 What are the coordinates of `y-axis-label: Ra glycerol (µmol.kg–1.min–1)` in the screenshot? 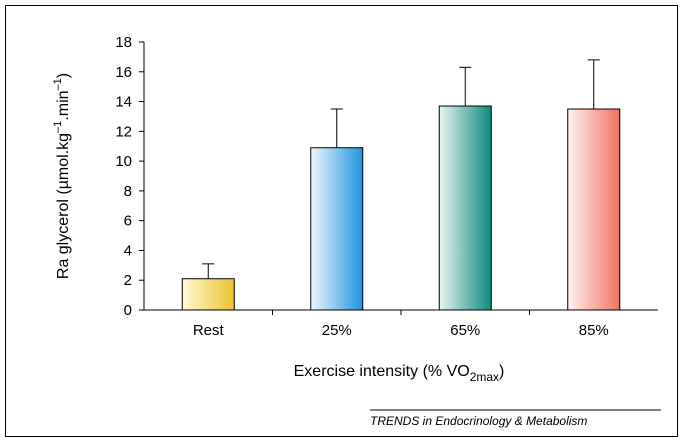 It's located at (62, 176).